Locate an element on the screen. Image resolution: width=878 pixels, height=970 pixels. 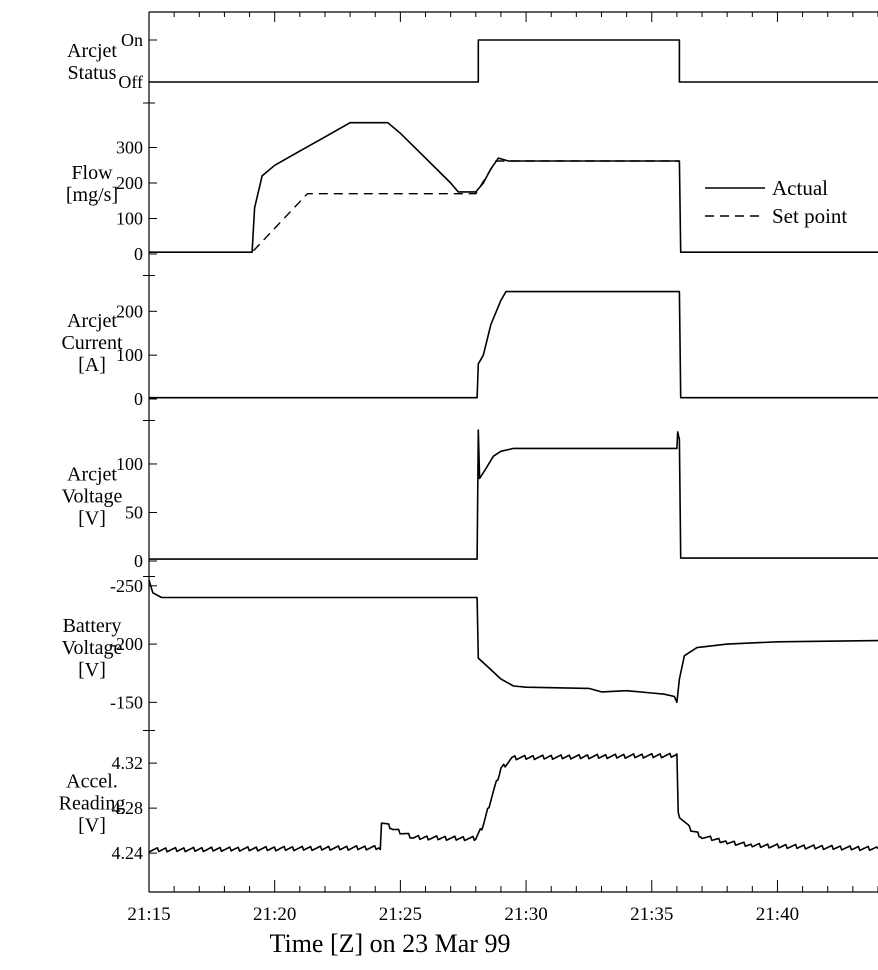
series-line-accel is located at coordinates (513, 802).